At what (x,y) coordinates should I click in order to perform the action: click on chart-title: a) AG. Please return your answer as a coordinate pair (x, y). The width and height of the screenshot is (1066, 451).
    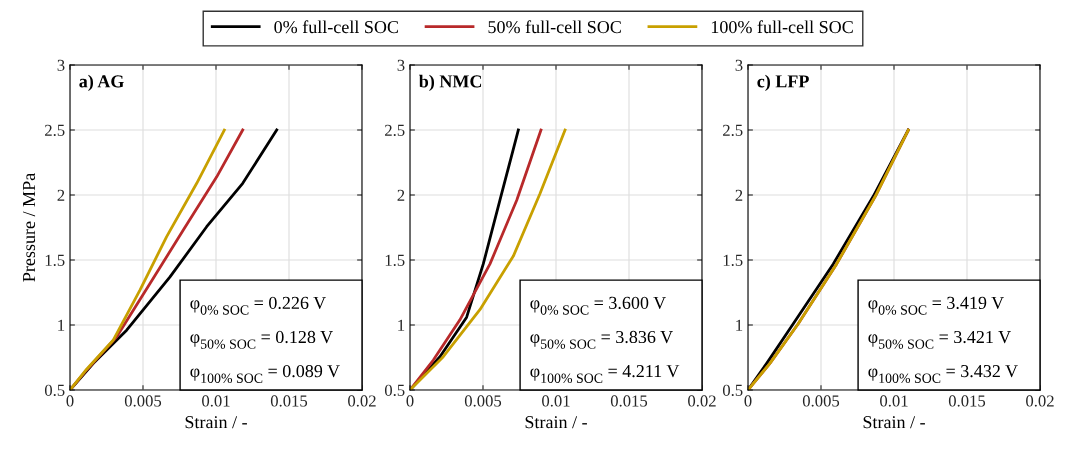
    Looking at the image, I should click on (101, 83).